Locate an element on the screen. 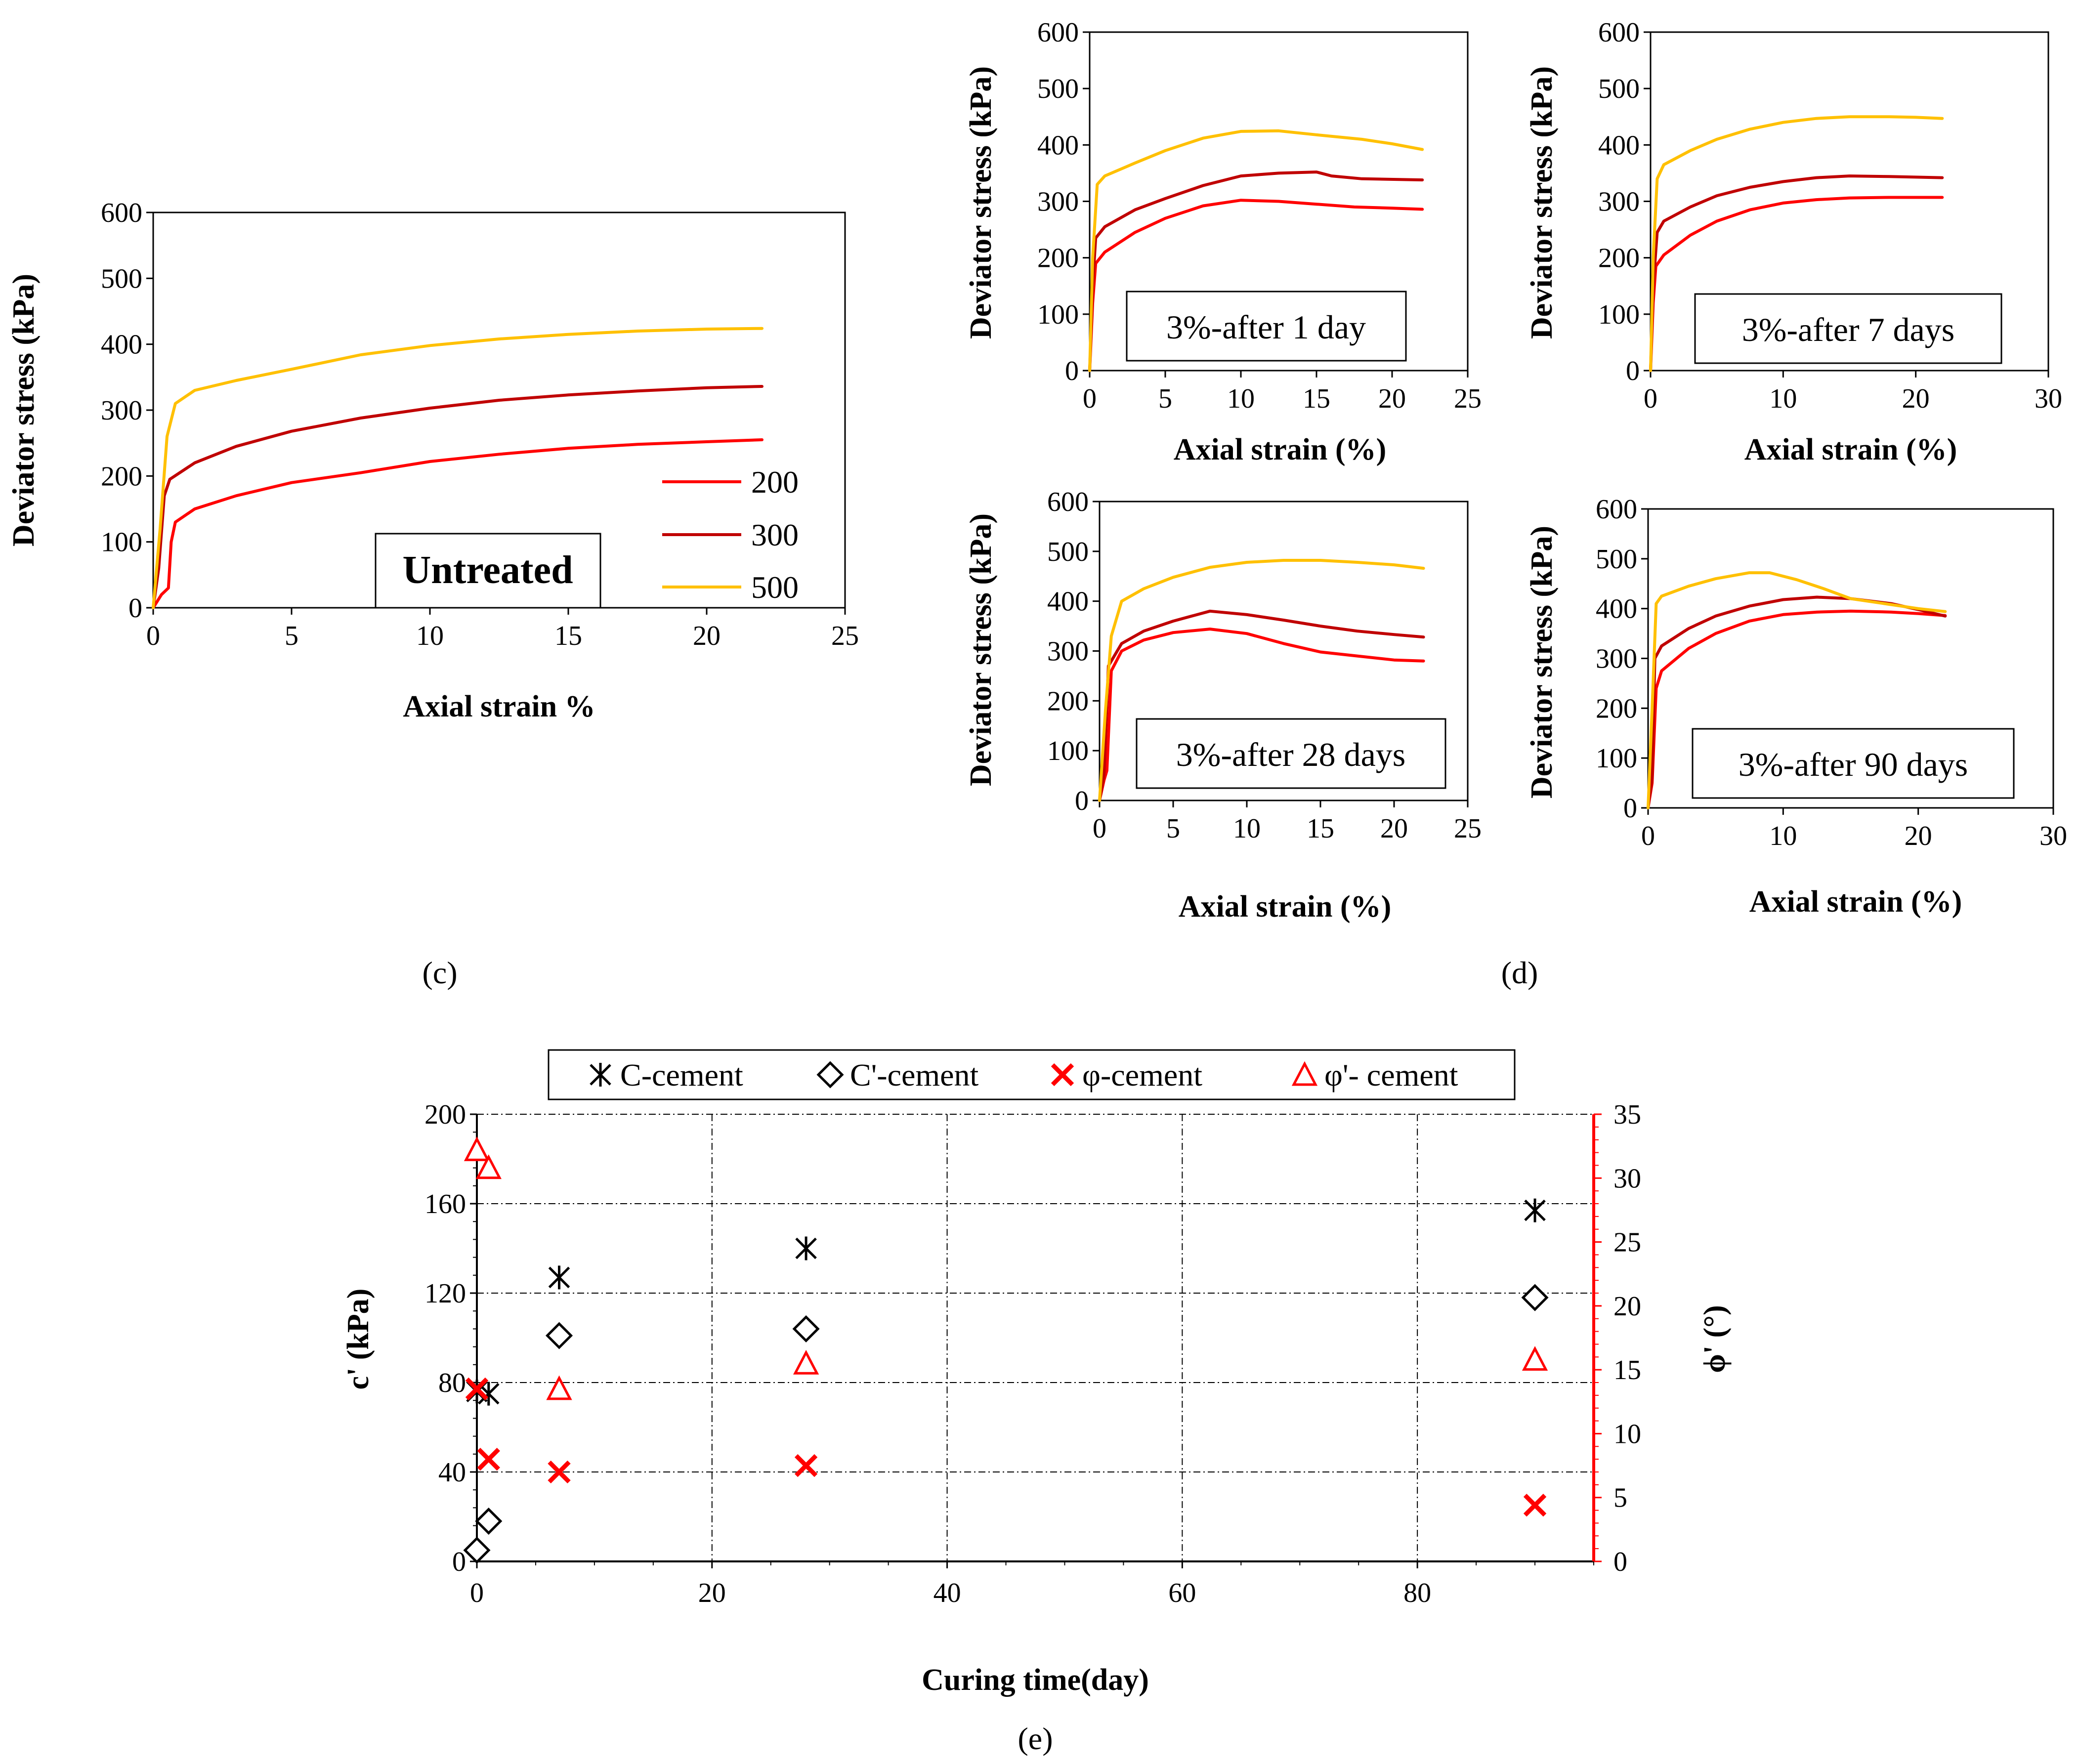  y2-tick-label: 35 is located at coordinates (1627, 1114).